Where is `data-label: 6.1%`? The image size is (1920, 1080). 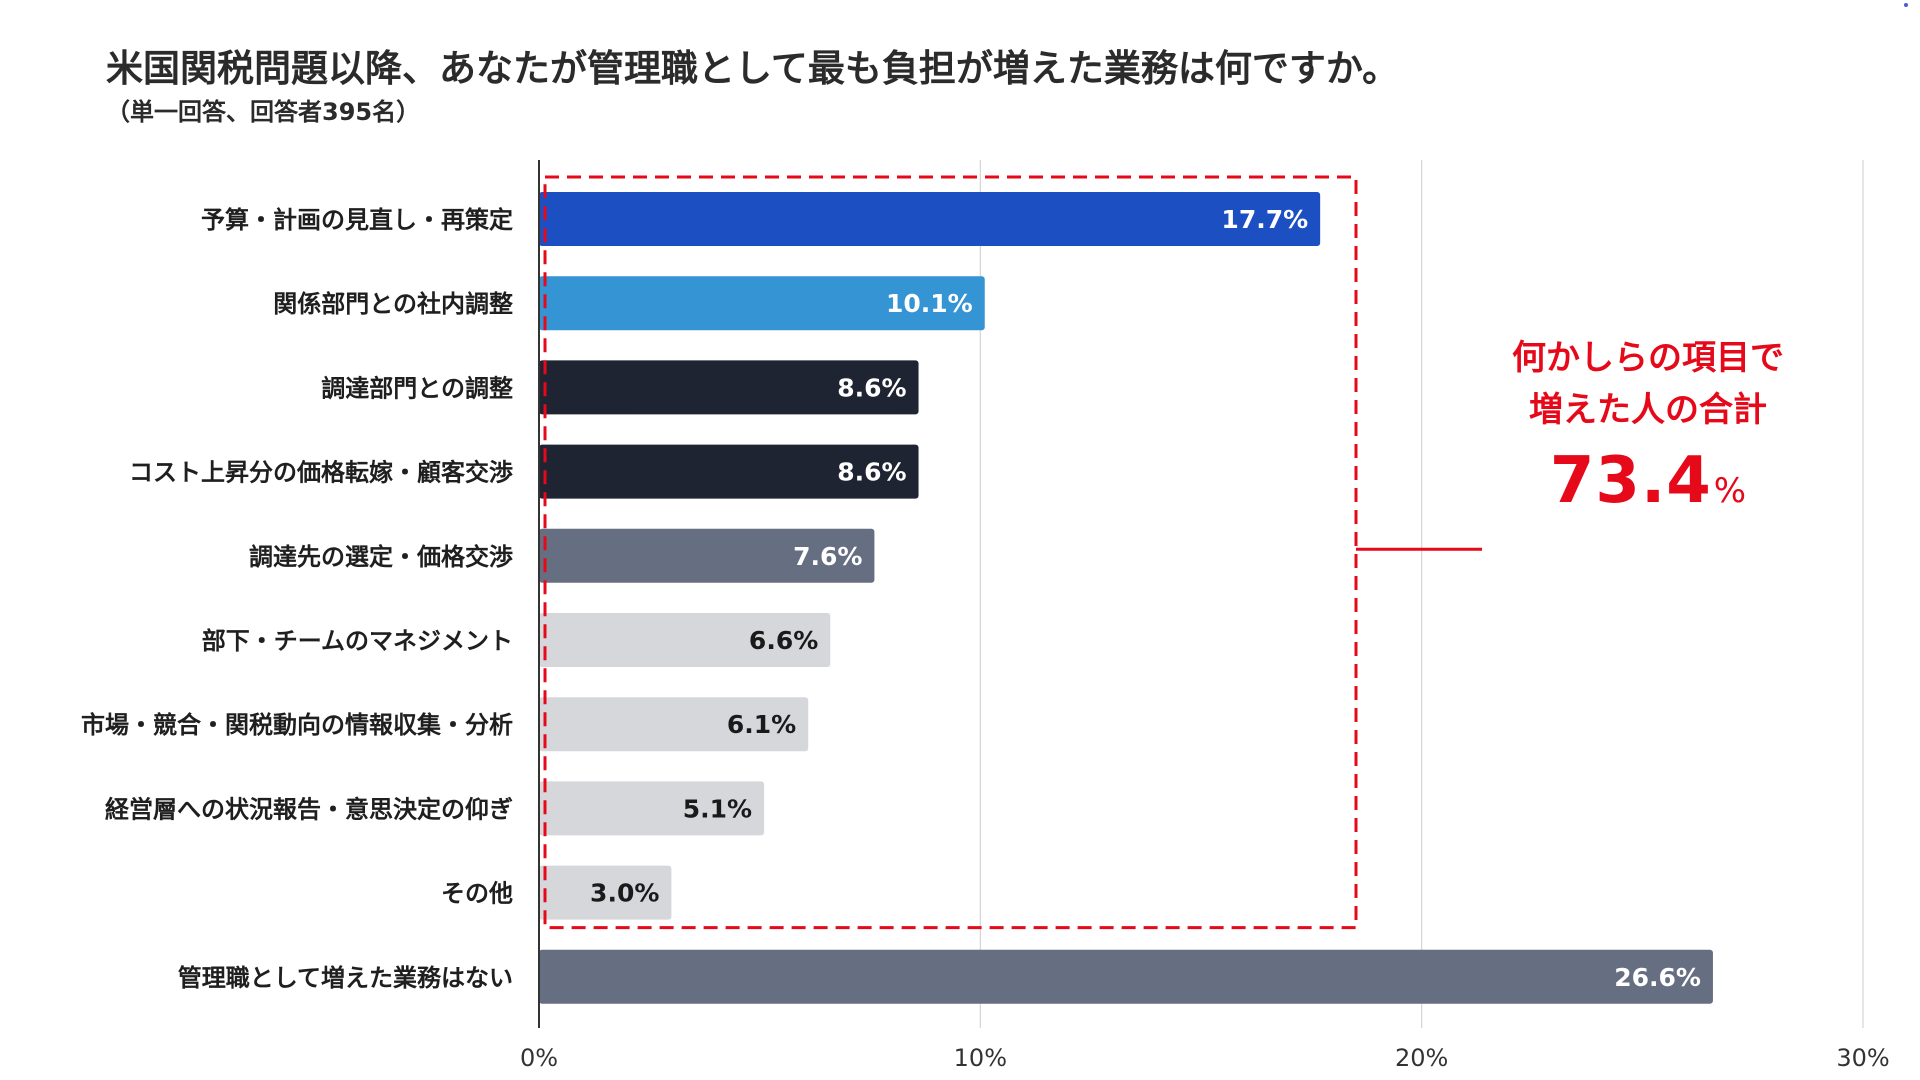 data-label: 6.1% is located at coordinates (761, 724).